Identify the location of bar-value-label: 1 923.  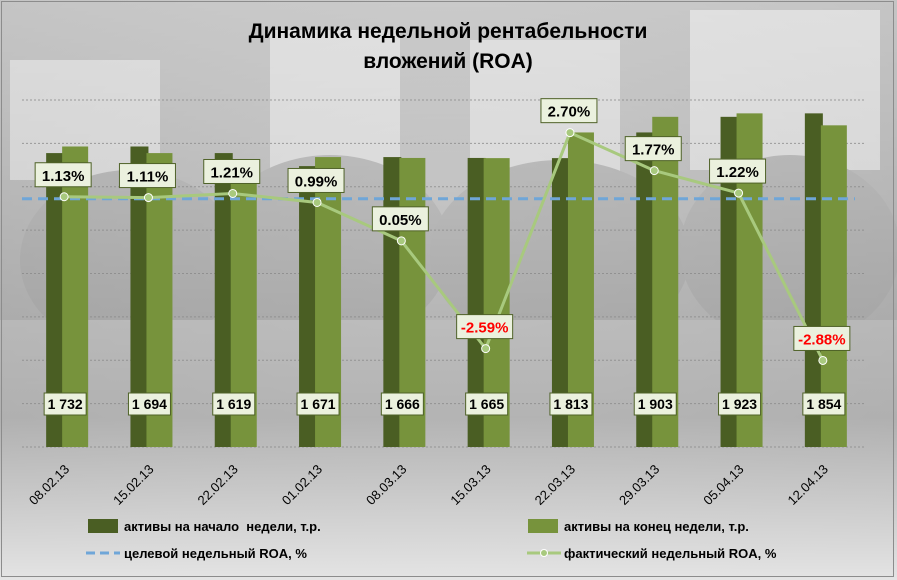
(739, 404).